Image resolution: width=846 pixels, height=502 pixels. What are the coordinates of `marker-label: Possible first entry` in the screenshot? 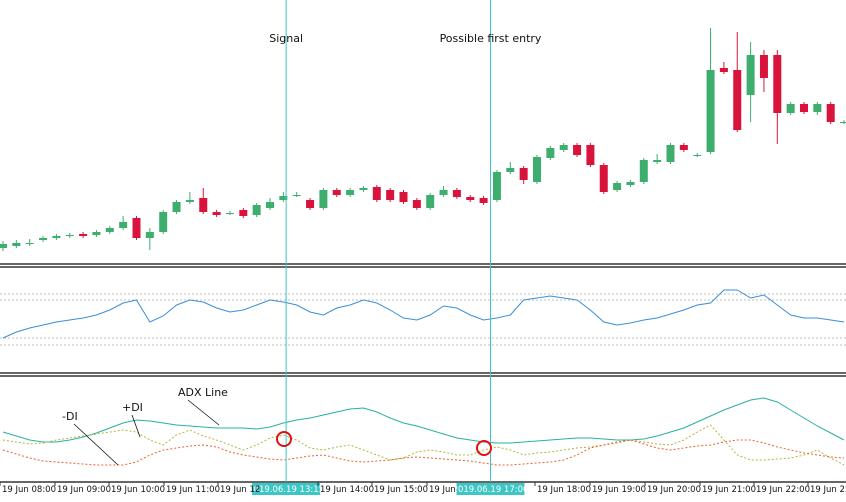 It's located at (491, 38).